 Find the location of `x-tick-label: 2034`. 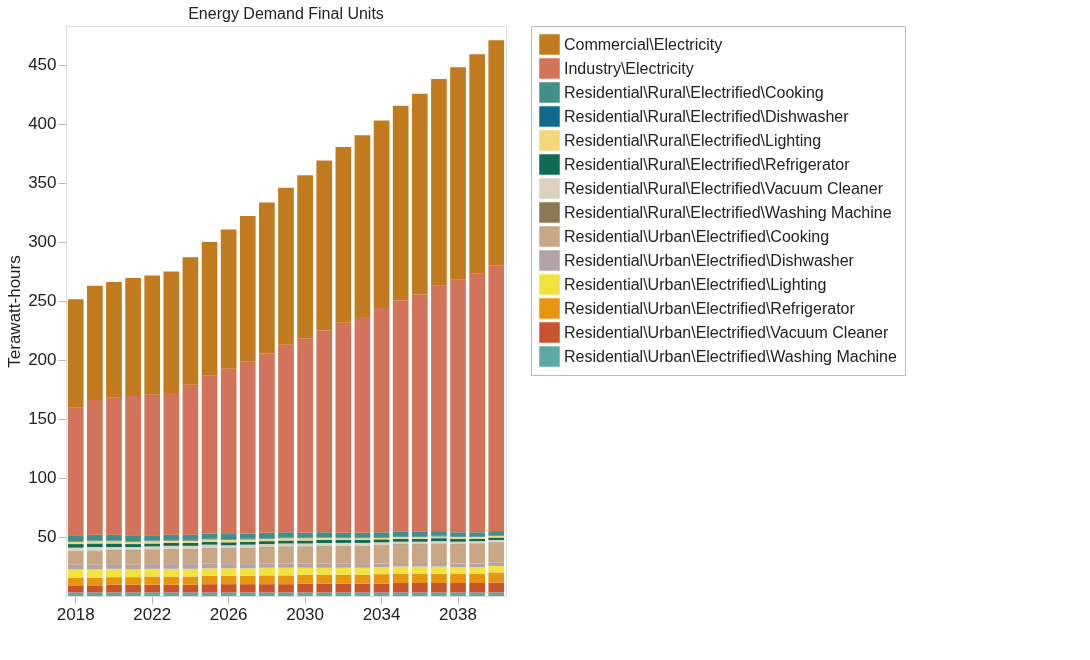

x-tick-label: 2034 is located at coordinates (381, 614).